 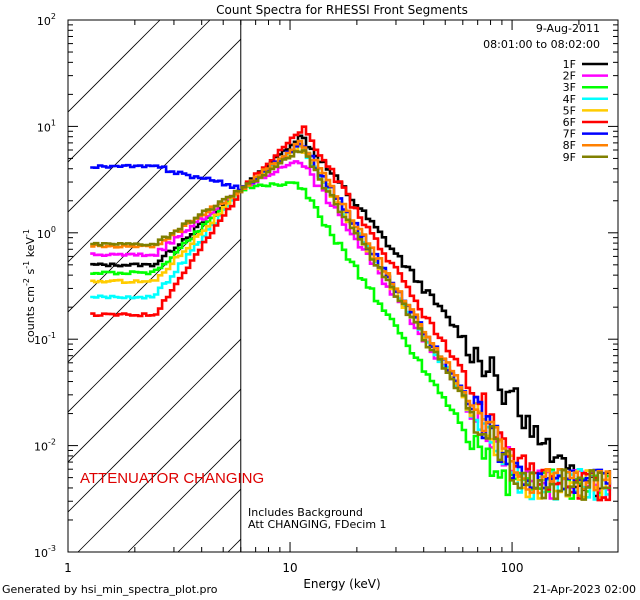 What do you see at coordinates (68, 568) in the screenshot?
I see `x-tick-label: 1` at bounding box center [68, 568].